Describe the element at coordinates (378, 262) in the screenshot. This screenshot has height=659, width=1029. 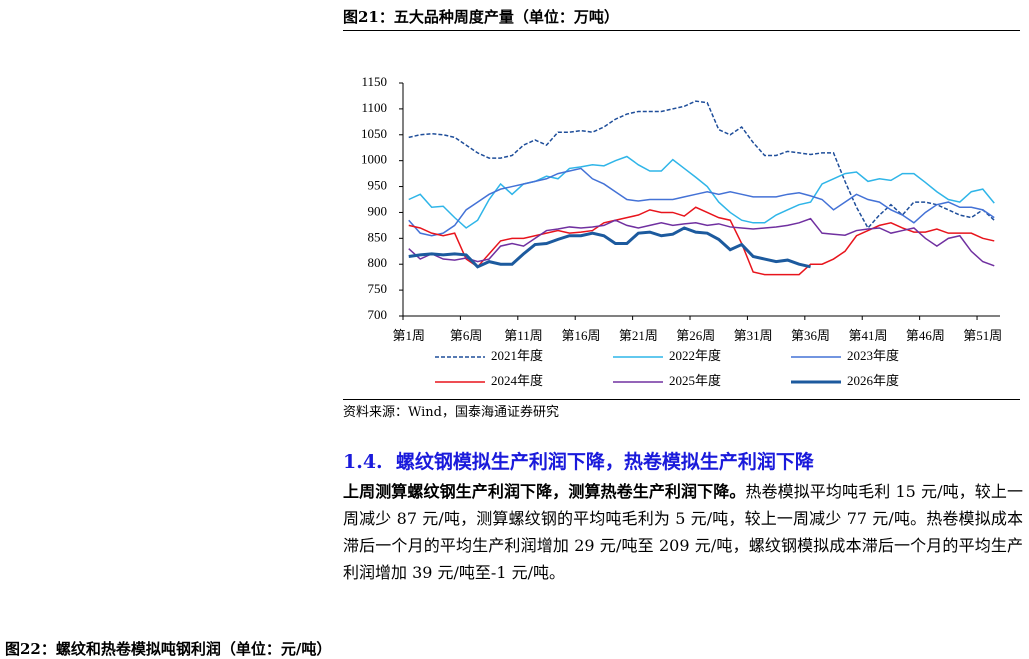
I see `y-tick-label: 800` at that location.